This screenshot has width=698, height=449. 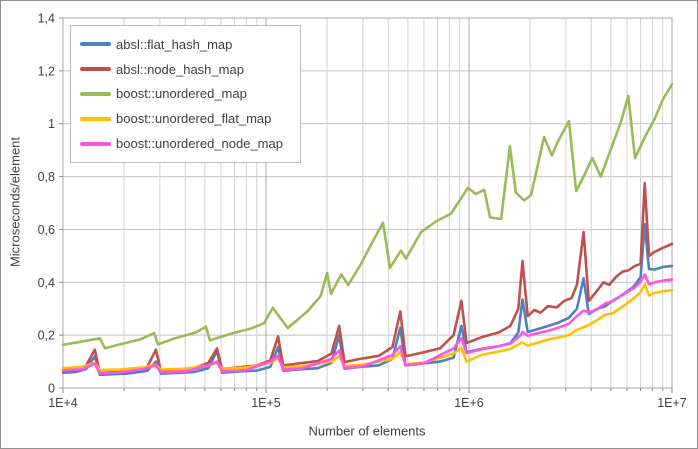 I want to click on y-tick-label: 0,6, so click(x=46, y=230).